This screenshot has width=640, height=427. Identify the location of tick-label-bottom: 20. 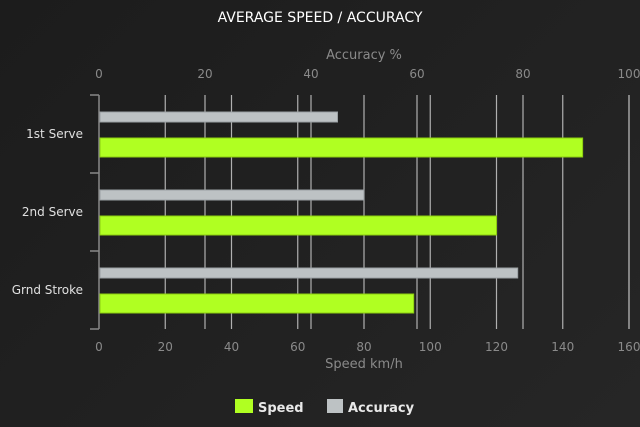
(165, 347).